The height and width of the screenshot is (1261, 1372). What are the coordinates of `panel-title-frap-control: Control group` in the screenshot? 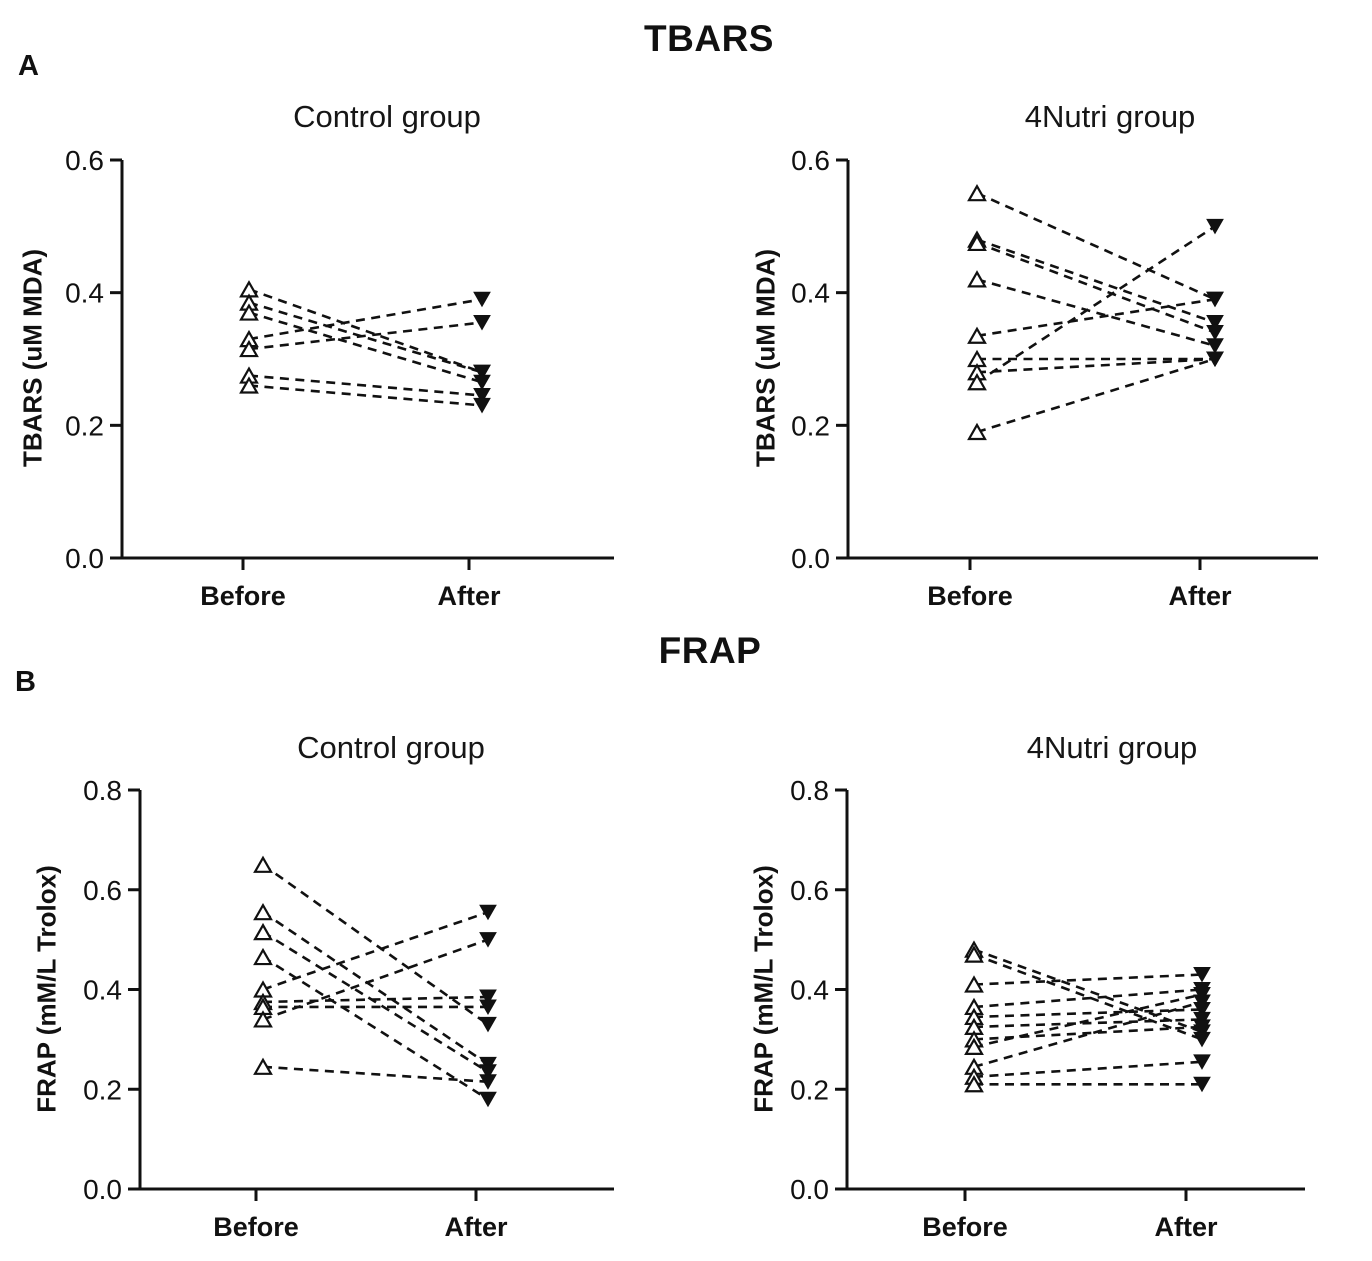 It's located at (391, 747).